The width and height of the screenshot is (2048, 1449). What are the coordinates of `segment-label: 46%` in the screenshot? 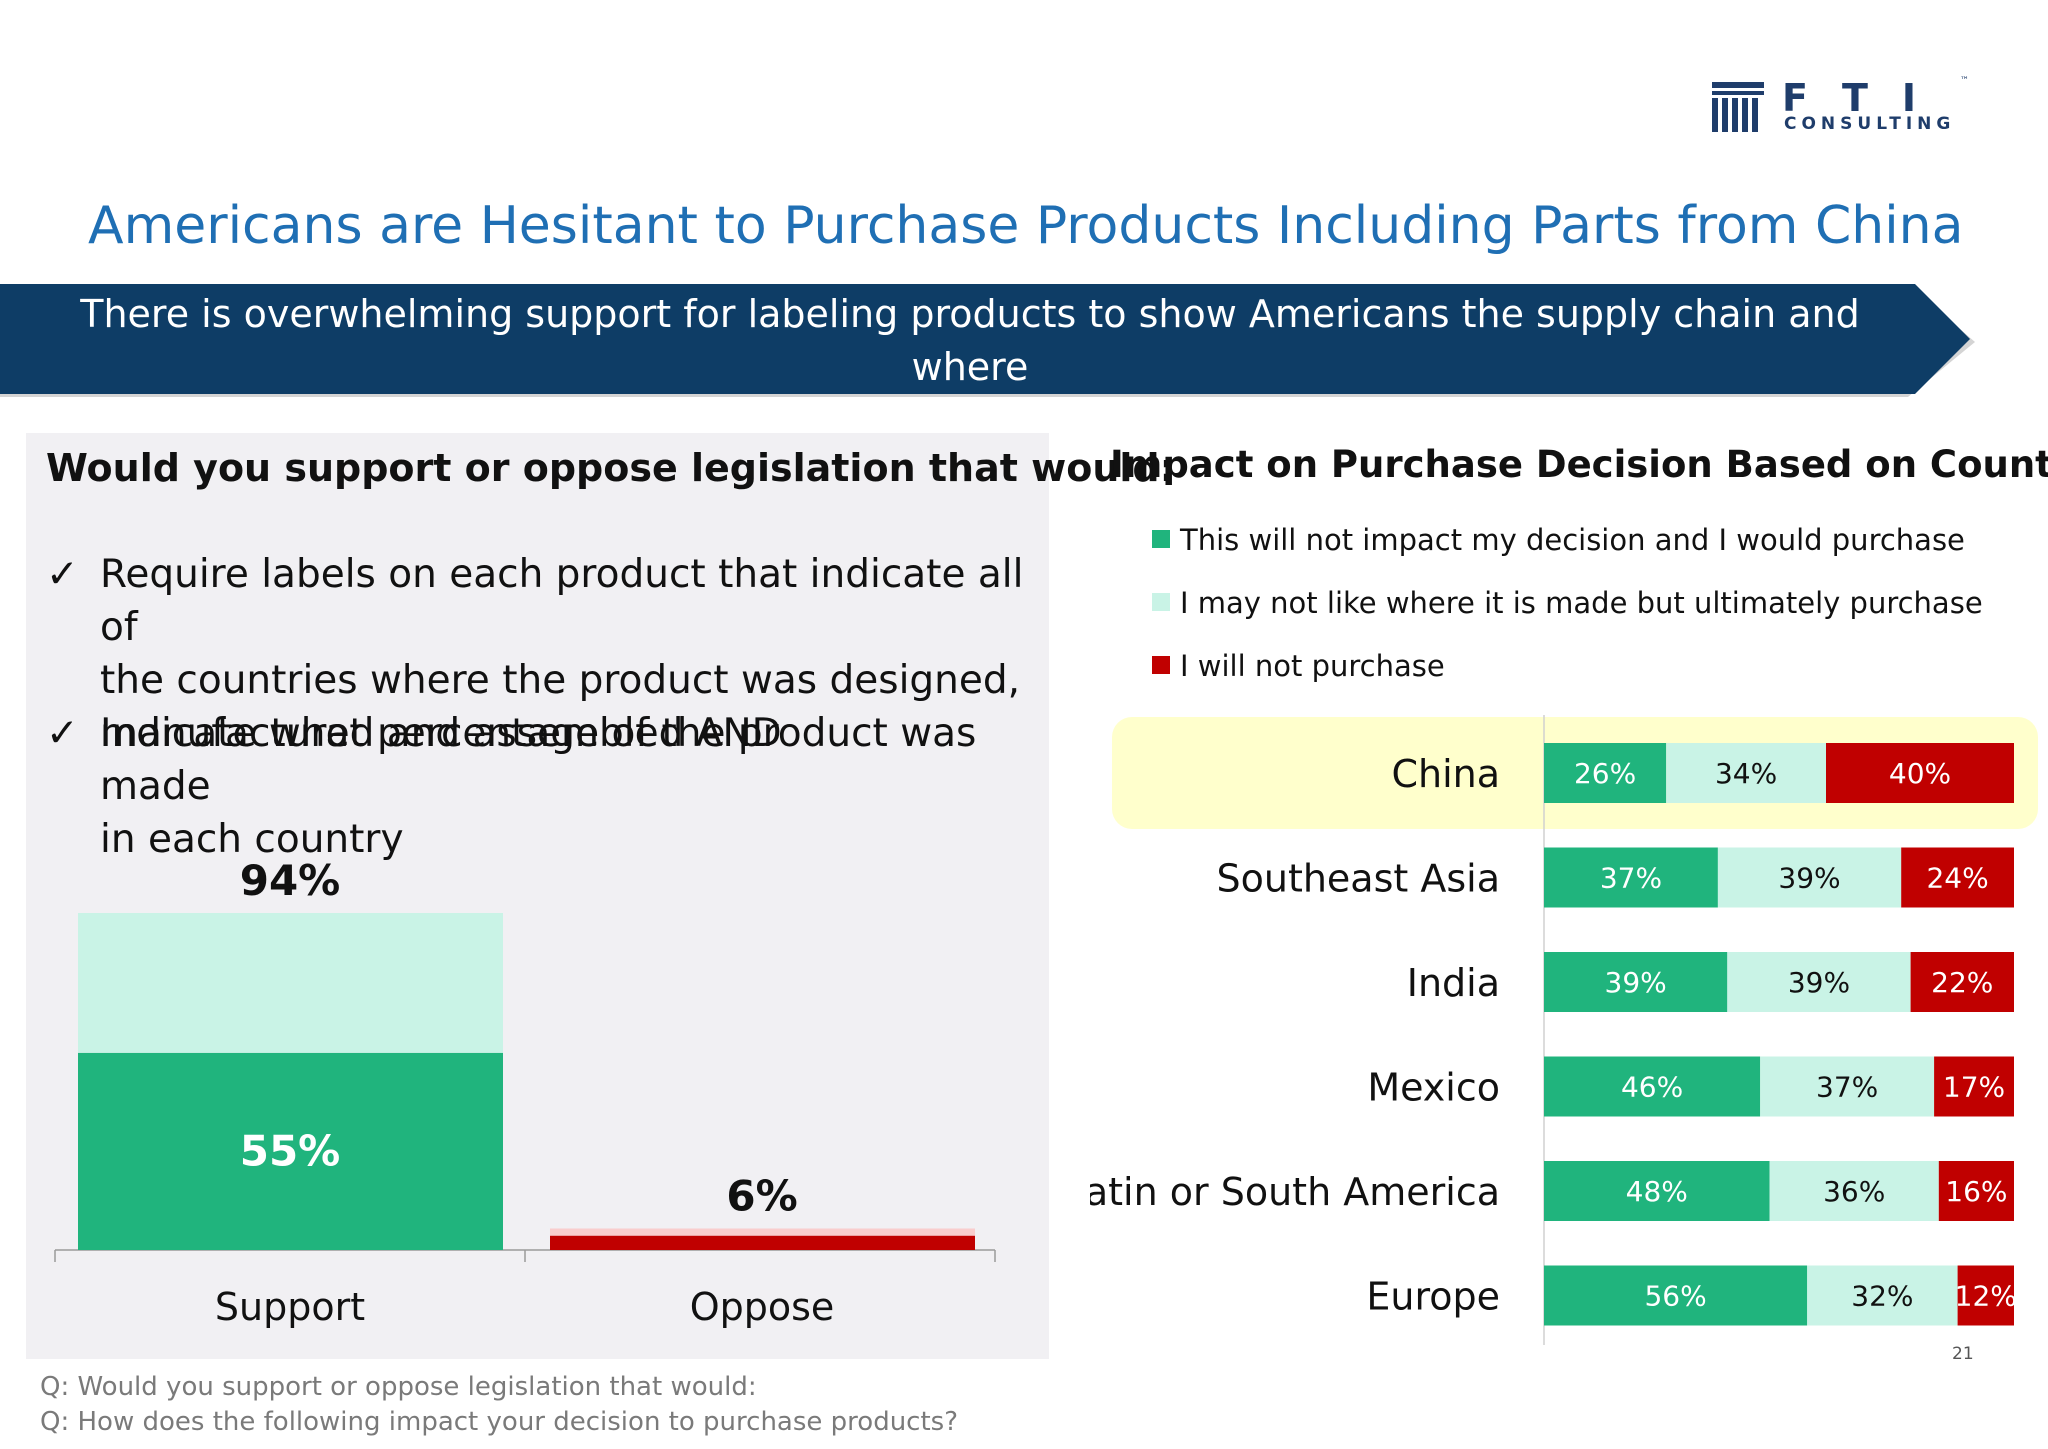 It's located at (1652, 1087).